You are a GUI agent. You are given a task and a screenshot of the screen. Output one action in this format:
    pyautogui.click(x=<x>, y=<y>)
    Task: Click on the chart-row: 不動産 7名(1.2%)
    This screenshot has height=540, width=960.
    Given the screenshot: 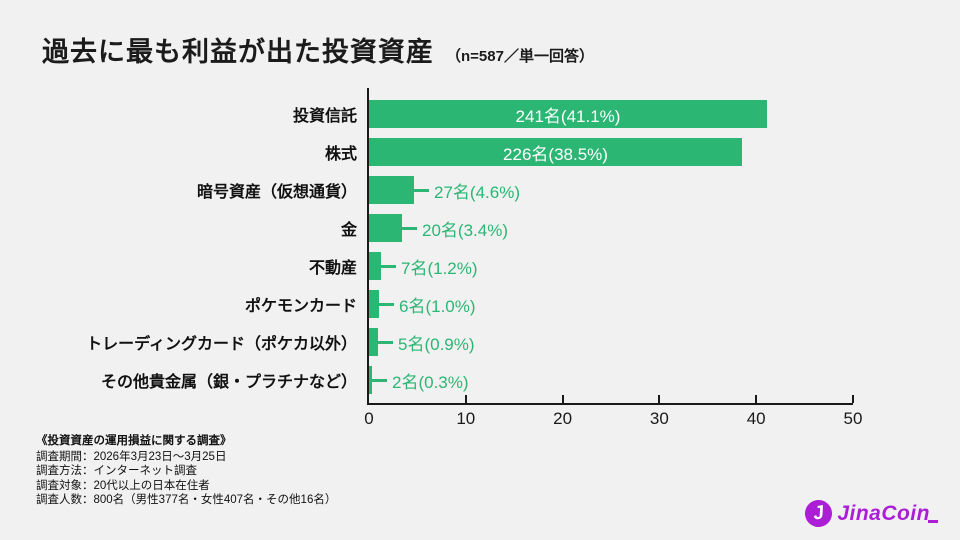 What is the action you would take?
    pyautogui.click(x=447, y=266)
    